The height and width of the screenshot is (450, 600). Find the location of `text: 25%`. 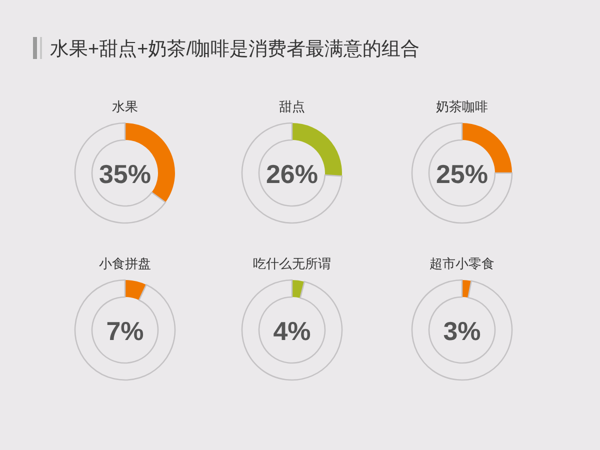

text: 25% is located at coordinates (462, 174).